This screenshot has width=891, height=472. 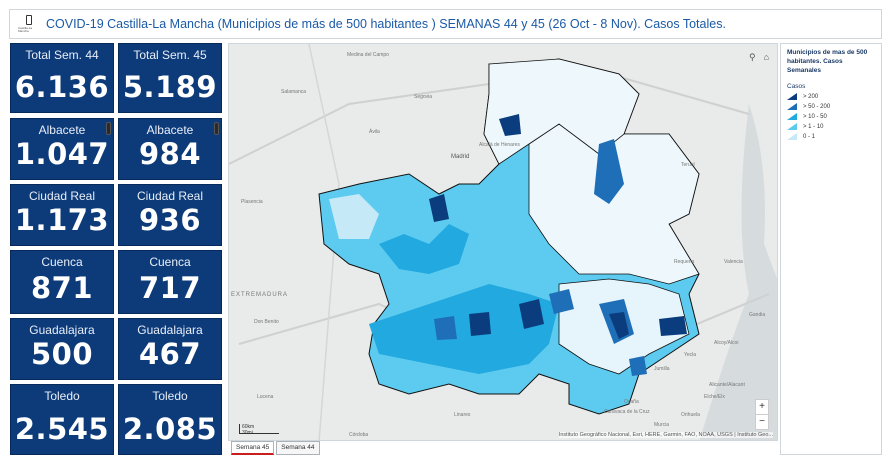 What do you see at coordinates (253, 448) in the screenshot?
I see `tab-semana-45: Semana 45` at bounding box center [253, 448].